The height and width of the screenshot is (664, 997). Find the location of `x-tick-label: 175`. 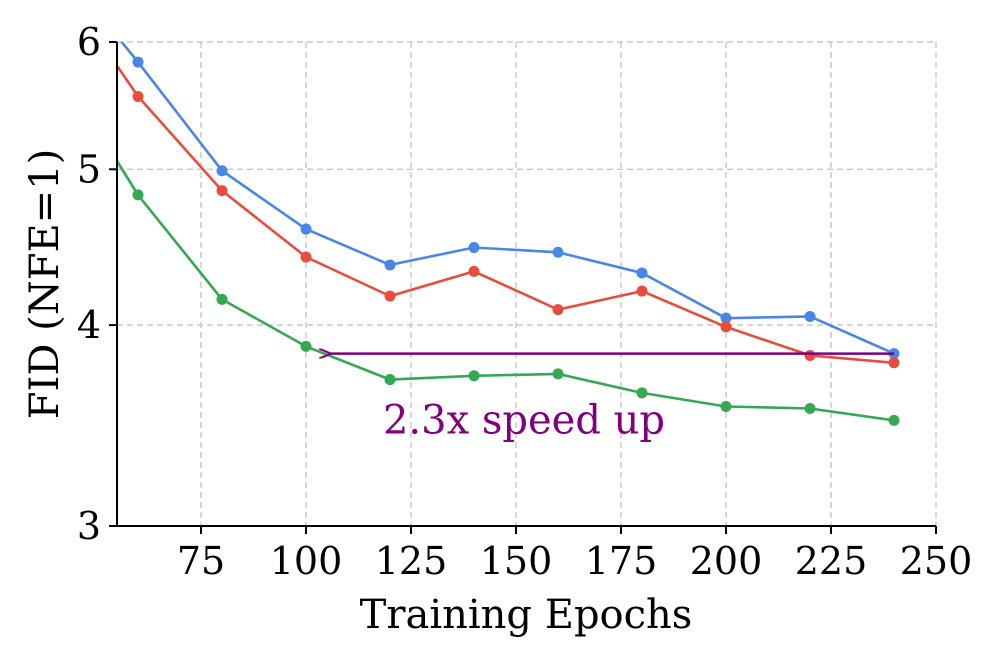

x-tick-label: 175 is located at coordinates (621, 561).